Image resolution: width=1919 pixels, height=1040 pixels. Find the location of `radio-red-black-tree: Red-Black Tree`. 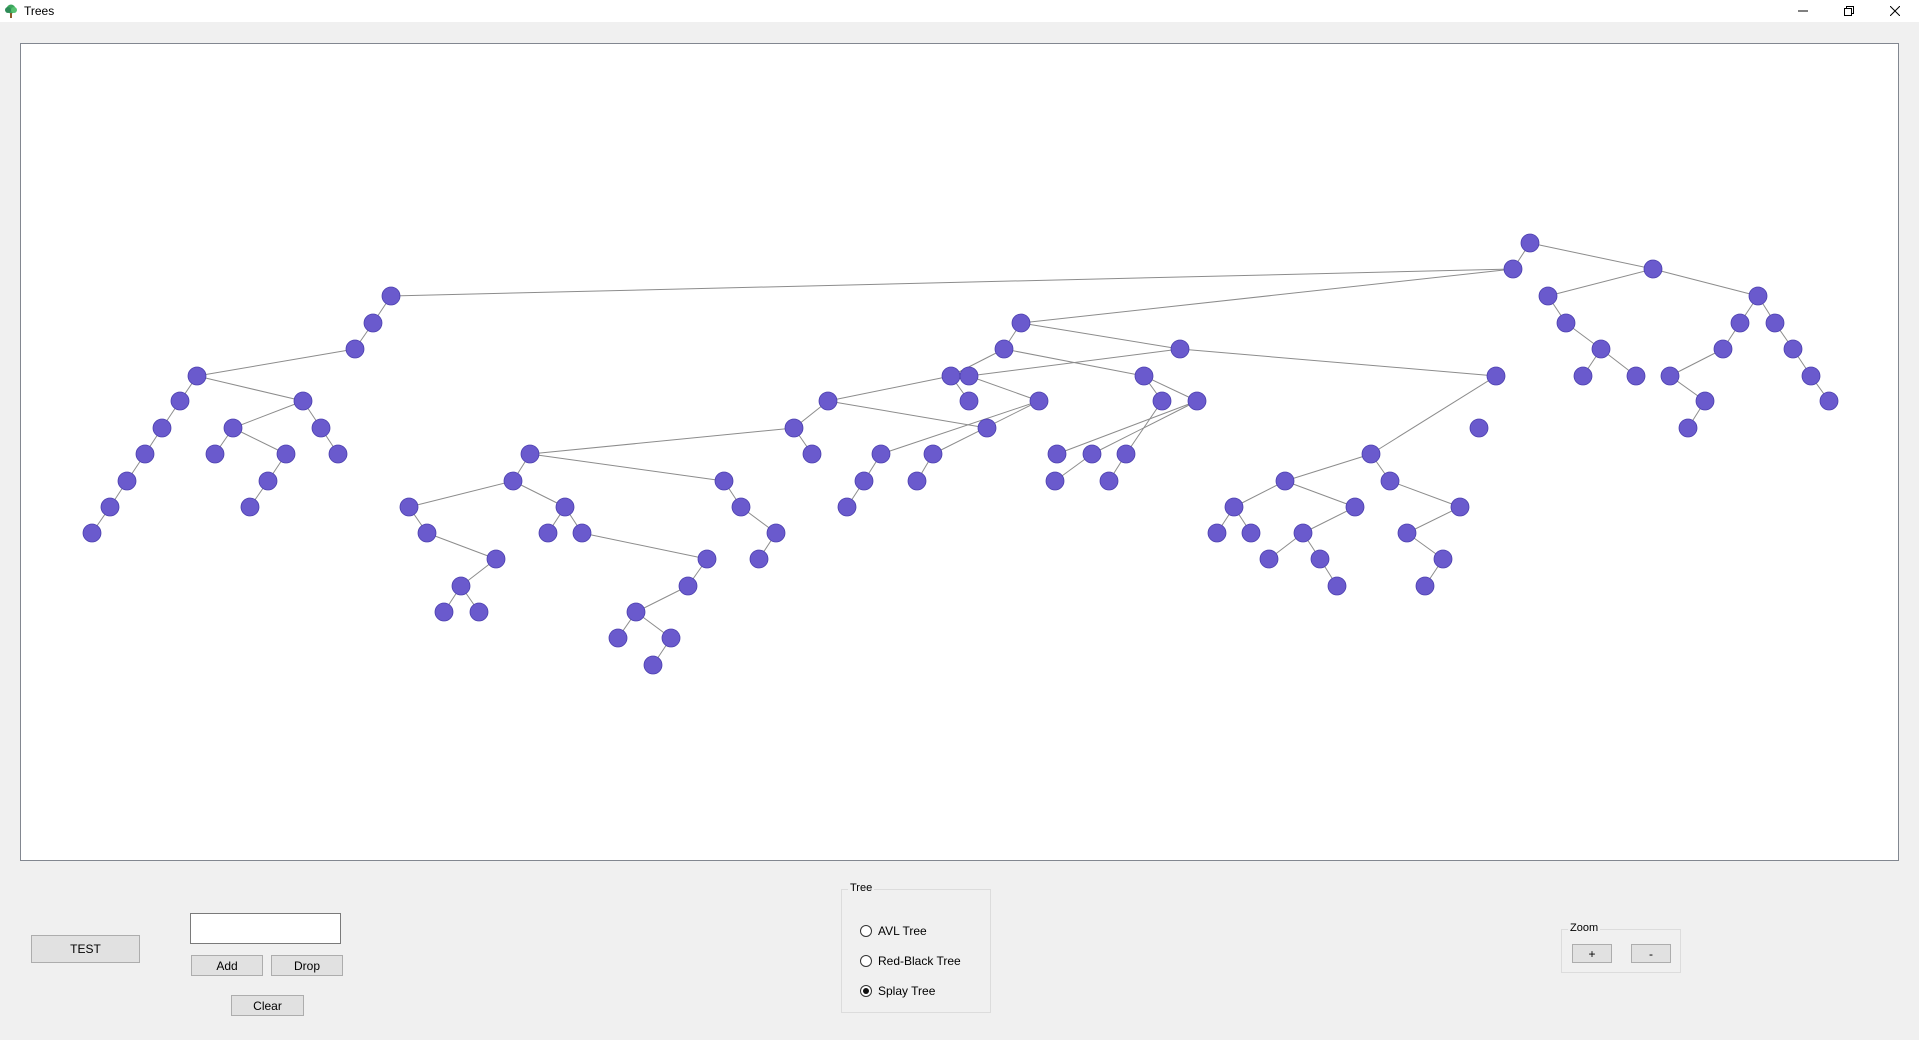

radio-red-black-tree: Red-Black Tree is located at coordinates (910, 961).